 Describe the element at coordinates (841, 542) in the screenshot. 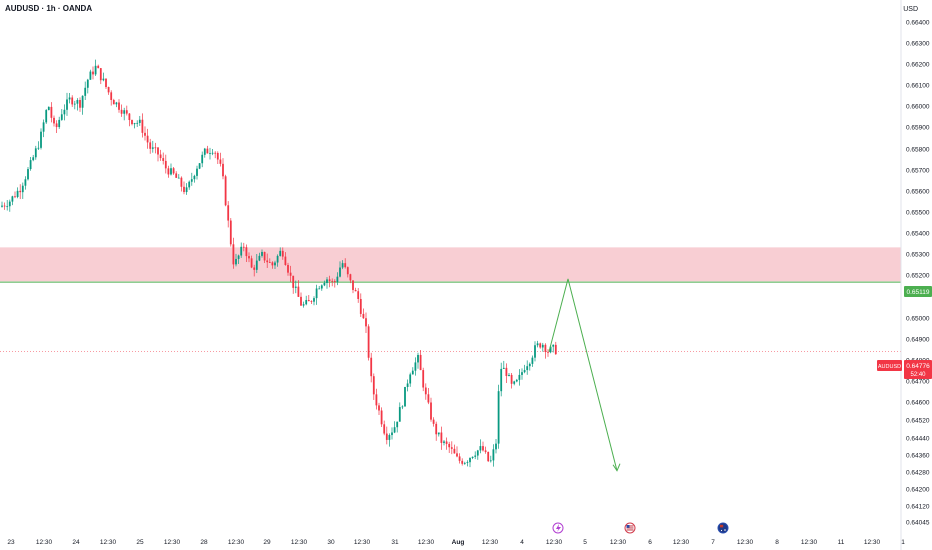

I see `time-tick-label: 11` at that location.